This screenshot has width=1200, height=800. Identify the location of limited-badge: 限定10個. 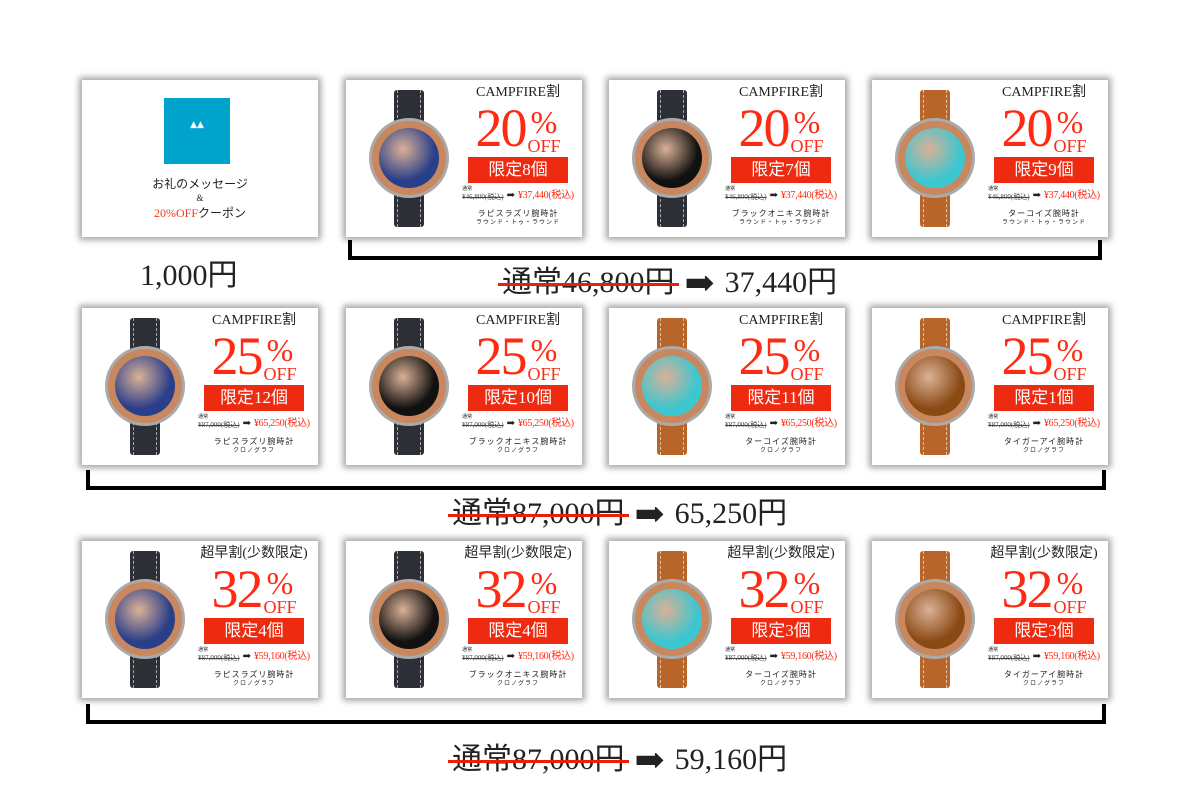
(518, 398).